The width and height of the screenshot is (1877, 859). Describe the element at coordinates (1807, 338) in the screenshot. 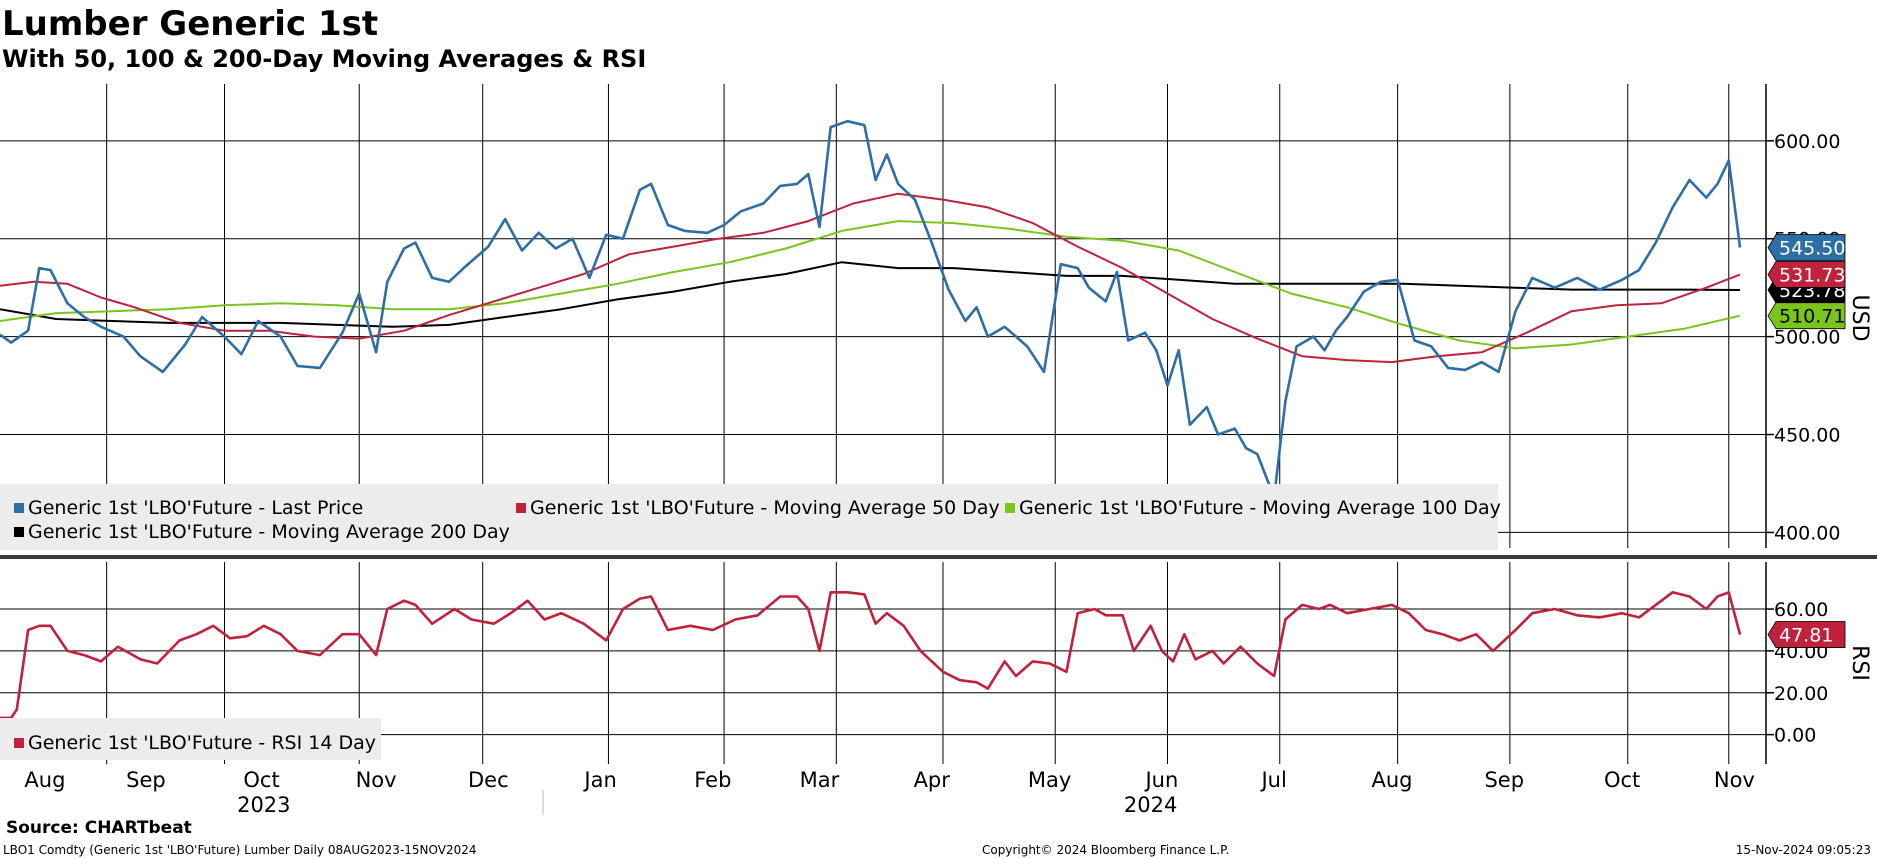

I see `price-axis-tick-label: 500.00` at that location.